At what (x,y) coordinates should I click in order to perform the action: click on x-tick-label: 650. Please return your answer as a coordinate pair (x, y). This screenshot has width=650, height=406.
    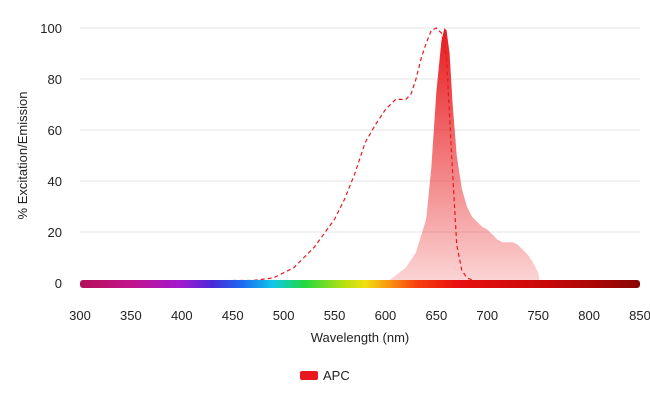
    Looking at the image, I should click on (437, 315).